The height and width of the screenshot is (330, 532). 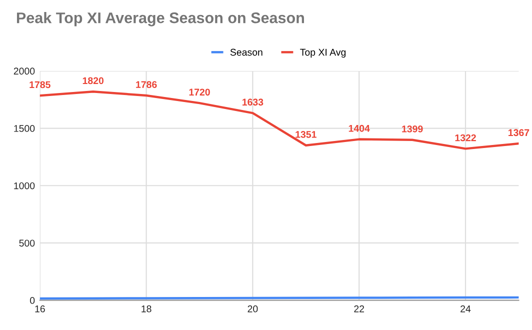 What do you see at coordinates (147, 308) in the screenshot?
I see `x-tick-label: 18` at bounding box center [147, 308].